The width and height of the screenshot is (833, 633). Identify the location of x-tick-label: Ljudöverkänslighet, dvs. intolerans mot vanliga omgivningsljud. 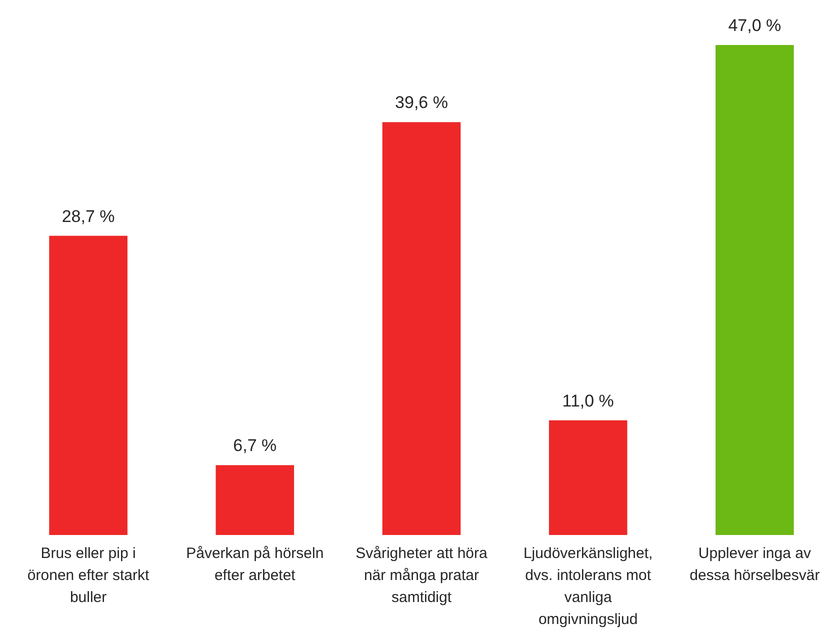
(588, 586).